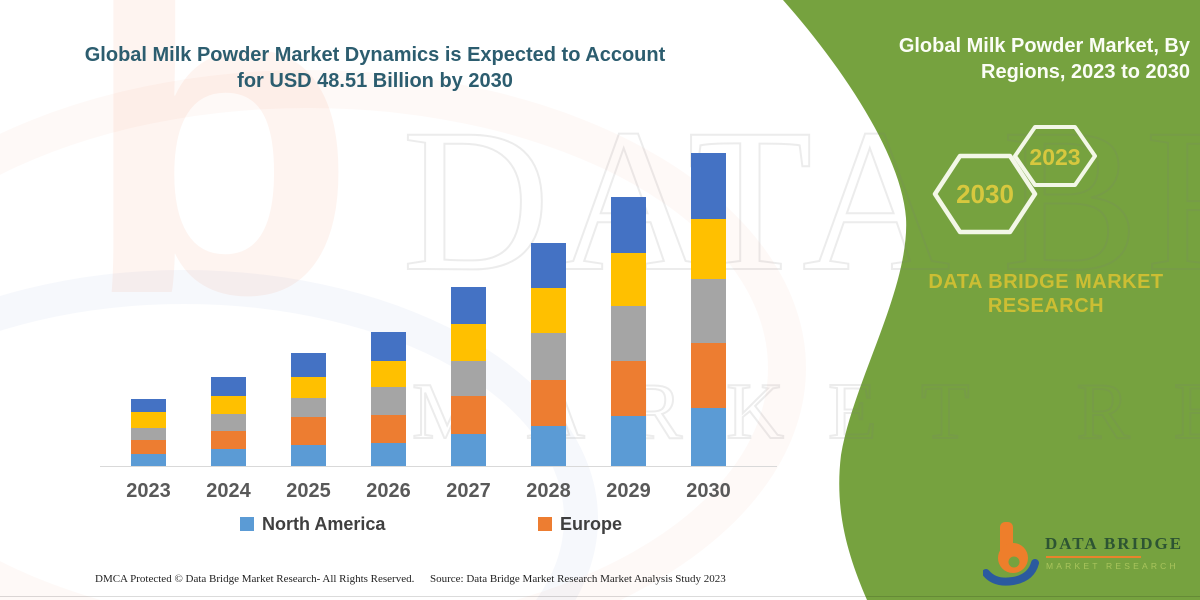  I want to click on bar-2027-segment-series5, so click(468, 306).